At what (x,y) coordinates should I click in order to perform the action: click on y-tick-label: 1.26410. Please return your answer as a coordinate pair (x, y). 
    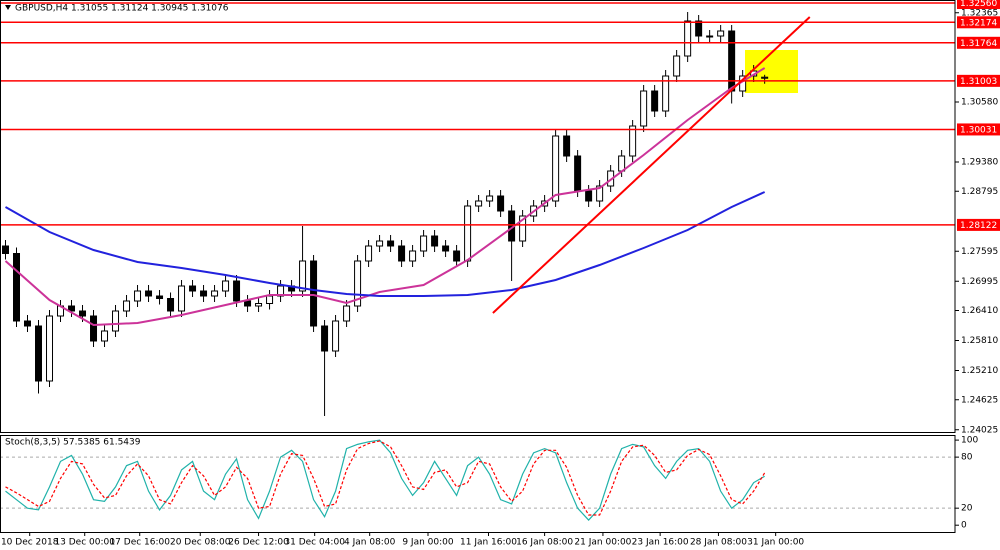
    Looking at the image, I should click on (979, 311).